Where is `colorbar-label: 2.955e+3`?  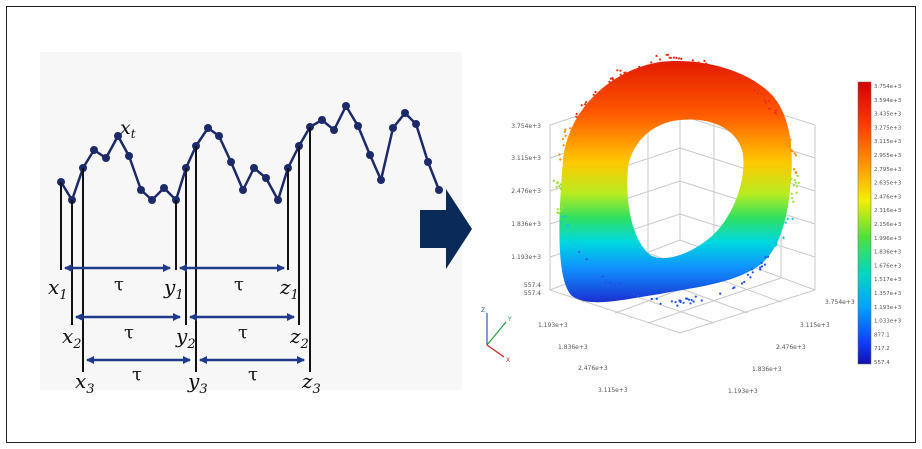 colorbar-label: 2.955e+3 is located at coordinates (888, 156).